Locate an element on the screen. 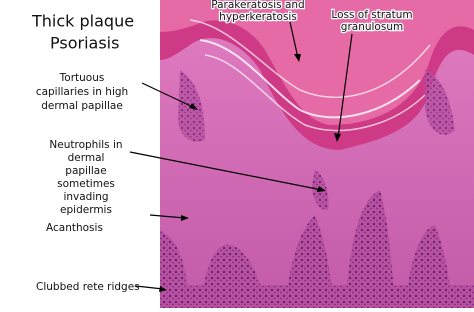  label-line: Tortuous is located at coordinates (82, 78).